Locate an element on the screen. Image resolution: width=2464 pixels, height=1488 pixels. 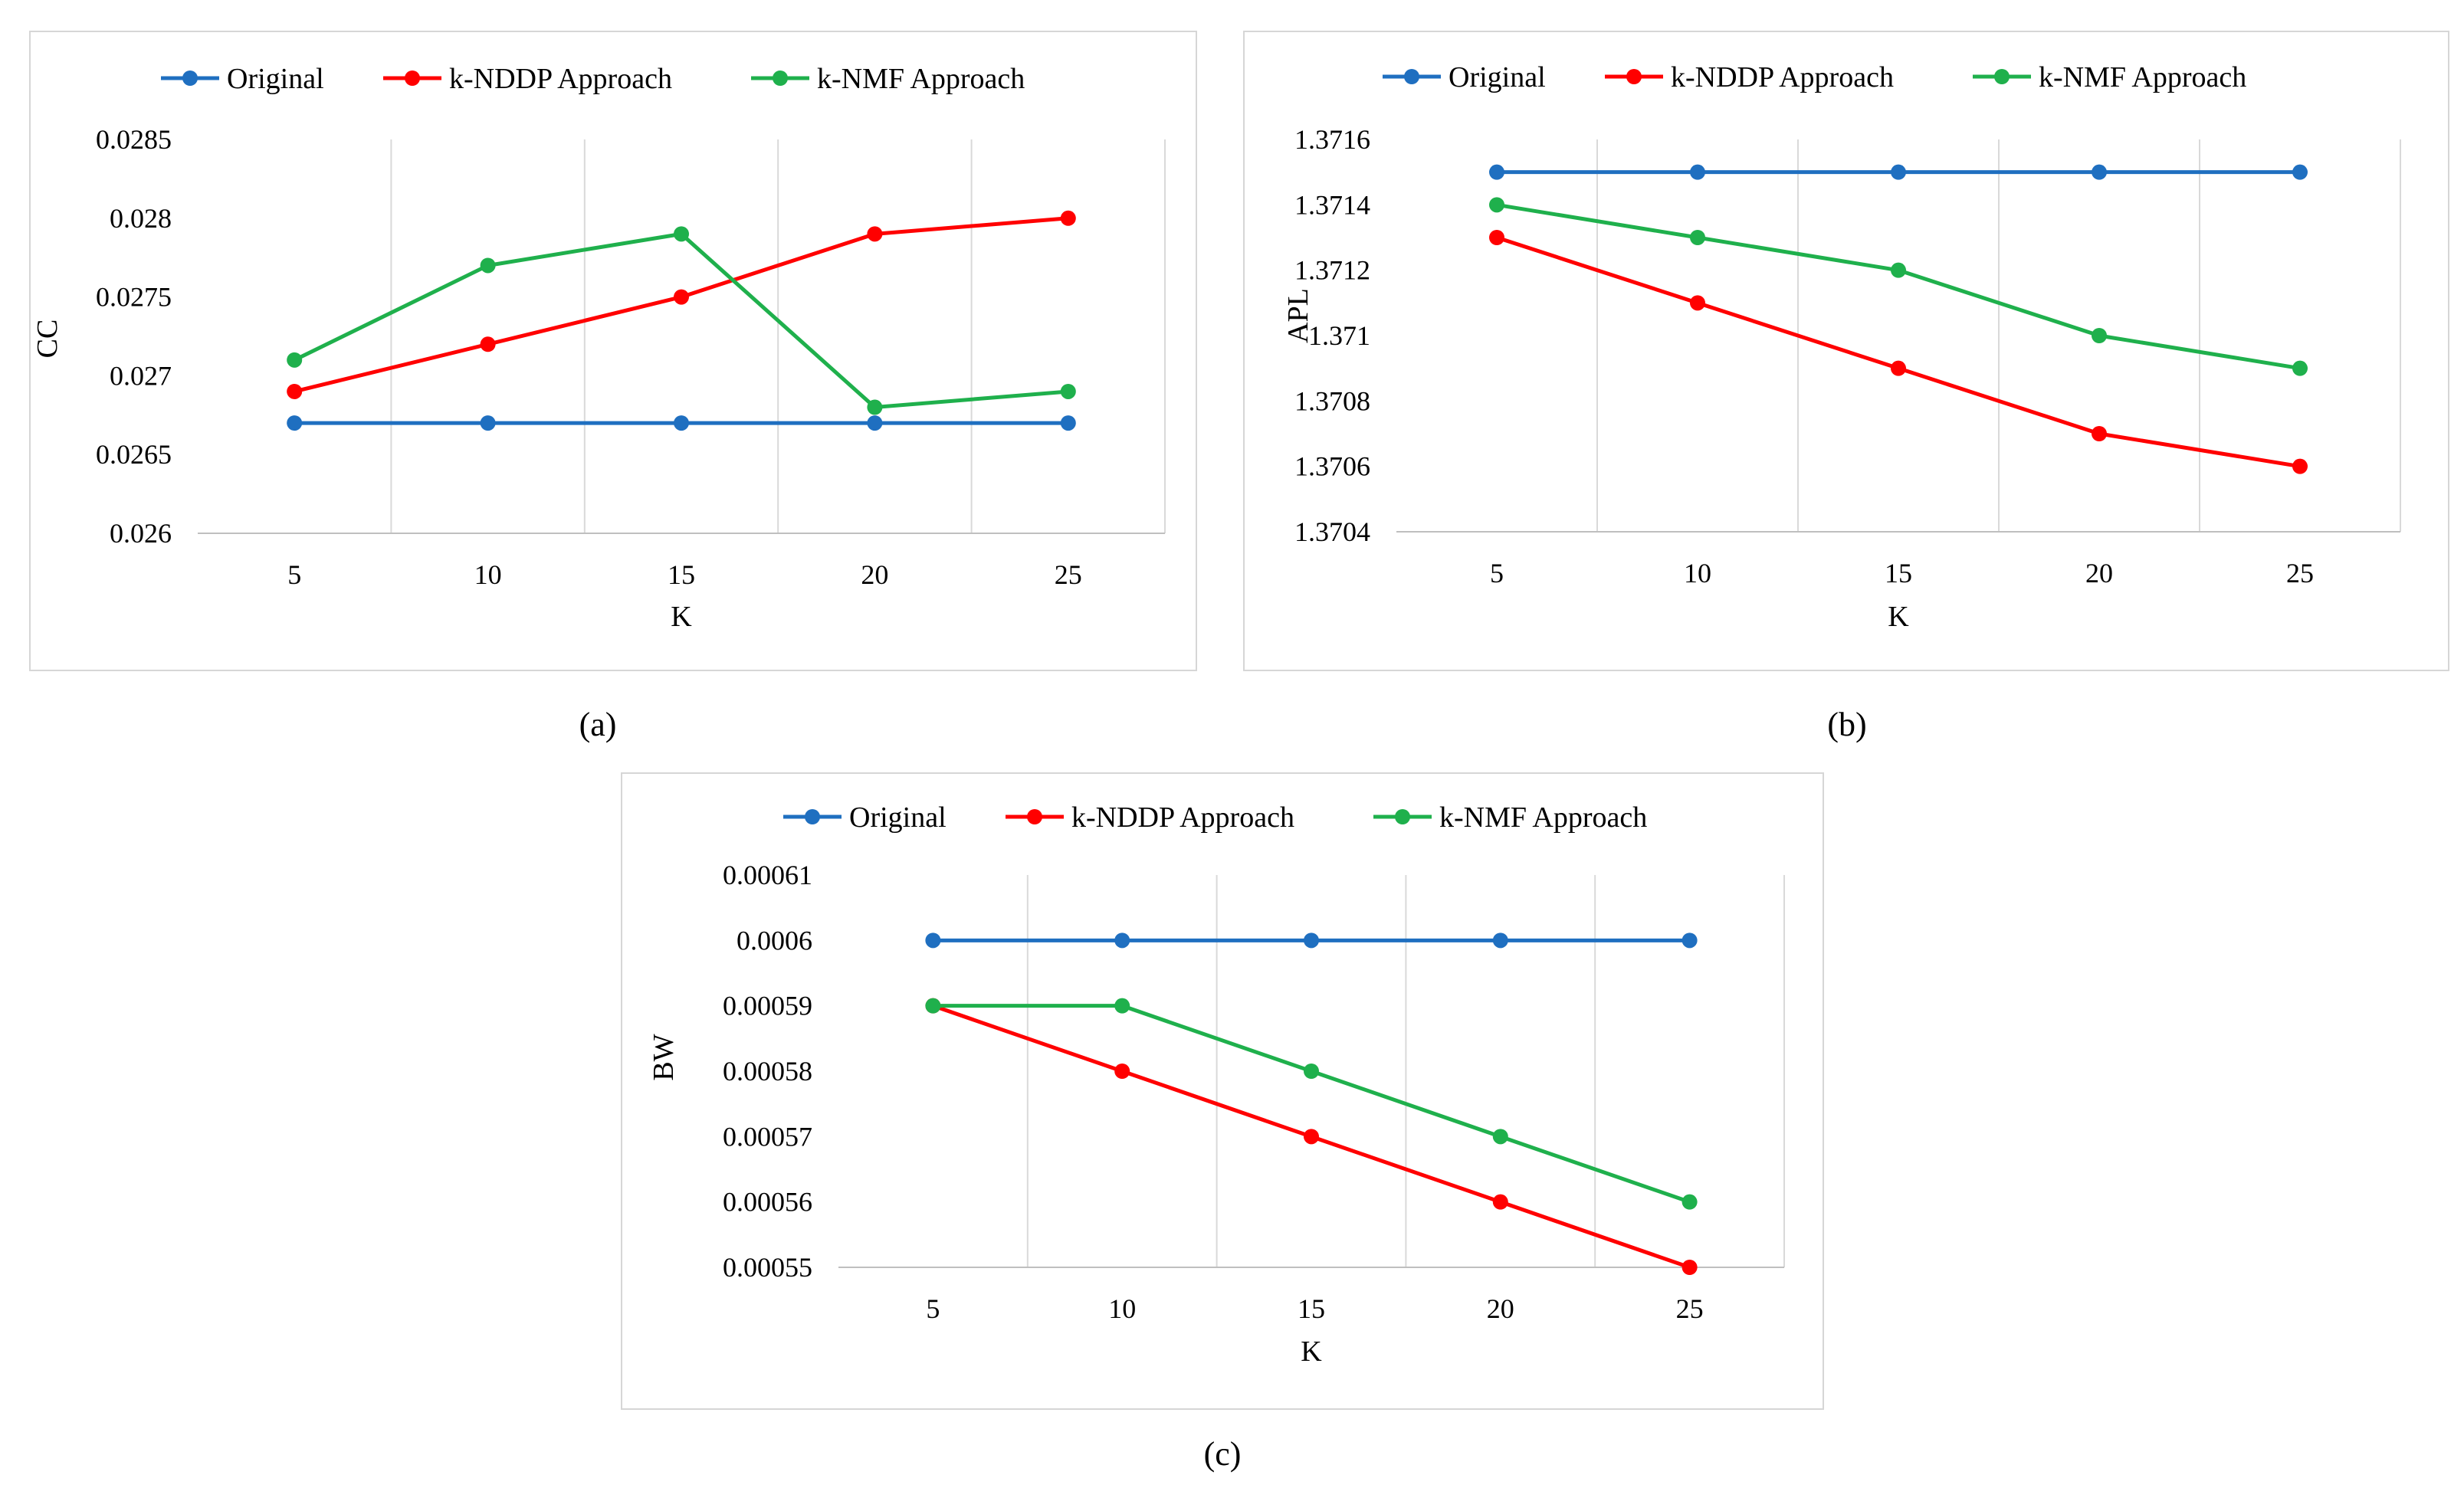
y-tick-label: 0.00055 is located at coordinates (767, 1267).